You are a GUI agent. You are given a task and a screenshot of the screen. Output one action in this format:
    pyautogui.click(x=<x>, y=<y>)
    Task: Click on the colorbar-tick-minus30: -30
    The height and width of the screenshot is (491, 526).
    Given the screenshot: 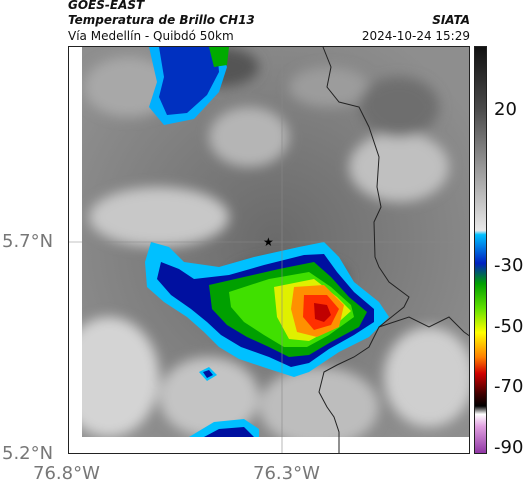 What is the action you would take?
    pyautogui.click(x=509, y=265)
    